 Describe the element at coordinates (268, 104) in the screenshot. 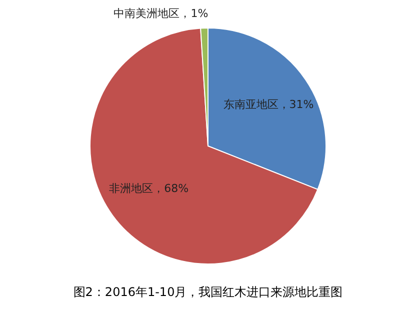

I see `slice-label: 东南亚地区，31%` at that location.